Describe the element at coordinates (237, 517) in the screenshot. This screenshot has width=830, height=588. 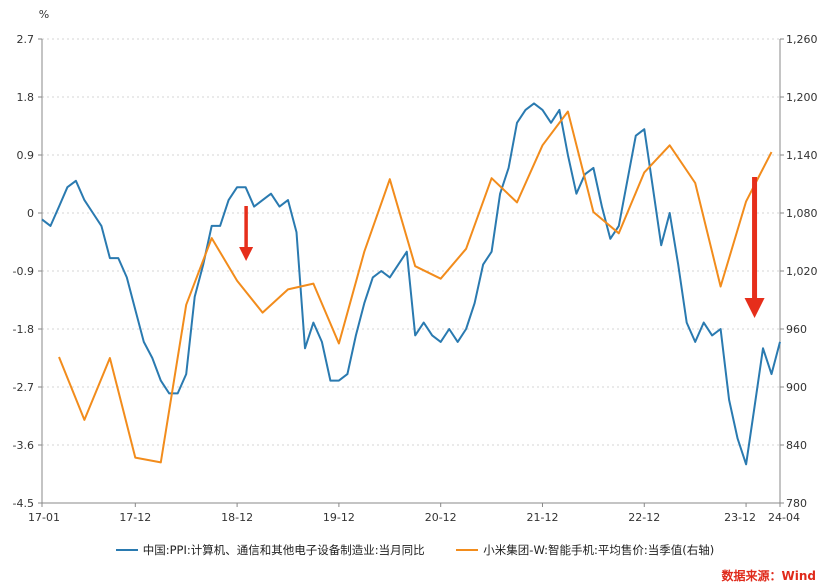
I see `x-tick-label: 18-12` at that location.